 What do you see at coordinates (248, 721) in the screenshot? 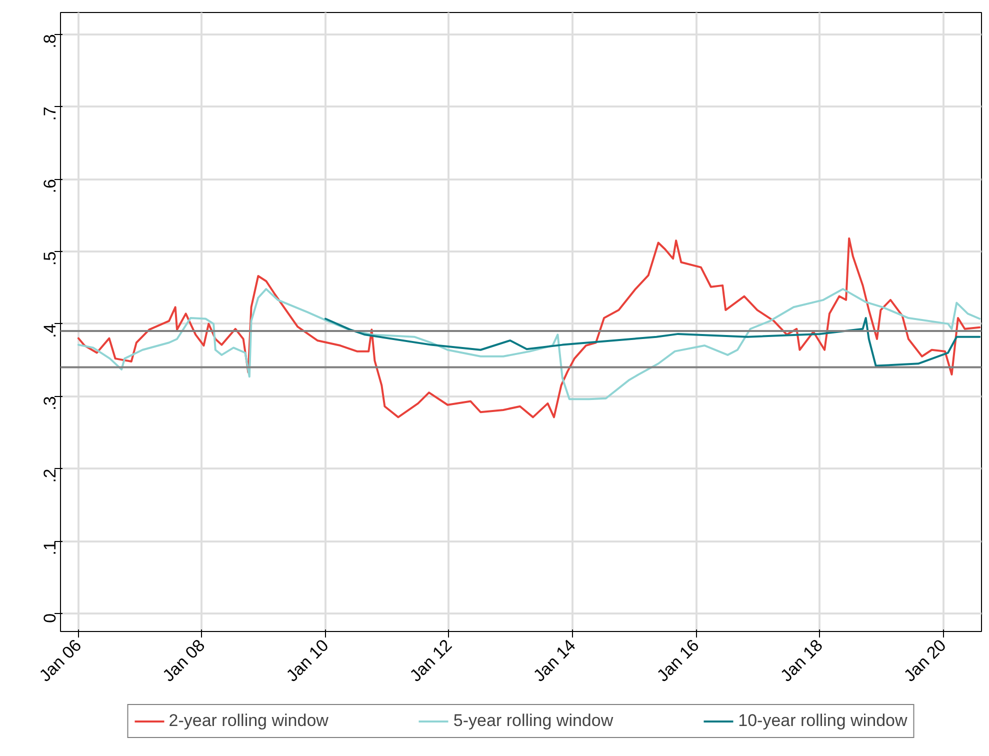
I see `legend-label: 2-year rolling window` at bounding box center [248, 721].